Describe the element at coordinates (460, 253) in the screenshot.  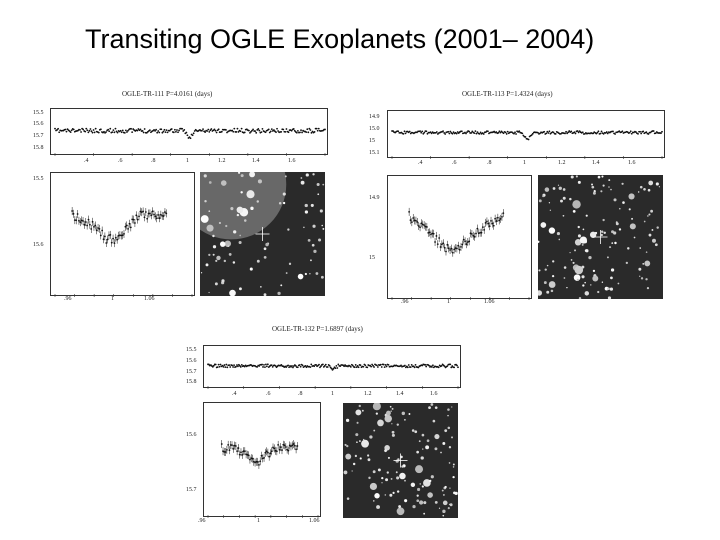
I see `transit-zoom-svg` at that location.